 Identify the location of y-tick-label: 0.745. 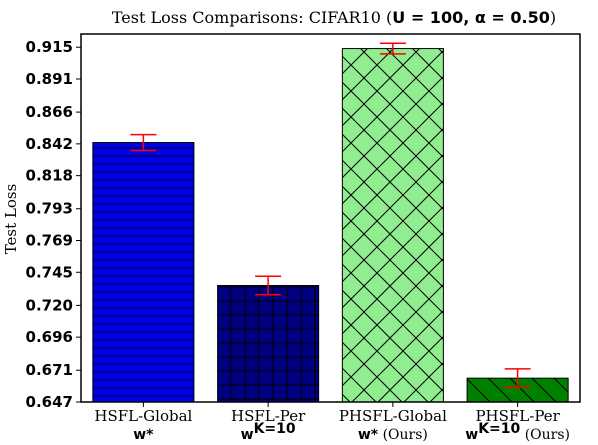
(49, 272).